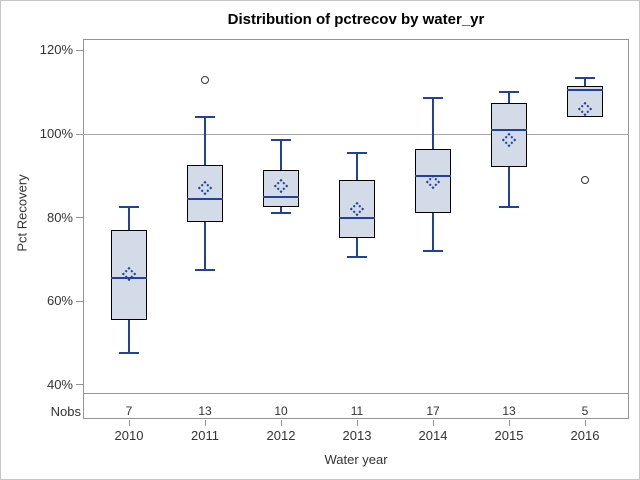 The image size is (640, 480). I want to click on x-axis-tick-label: 2012, so click(281, 435).